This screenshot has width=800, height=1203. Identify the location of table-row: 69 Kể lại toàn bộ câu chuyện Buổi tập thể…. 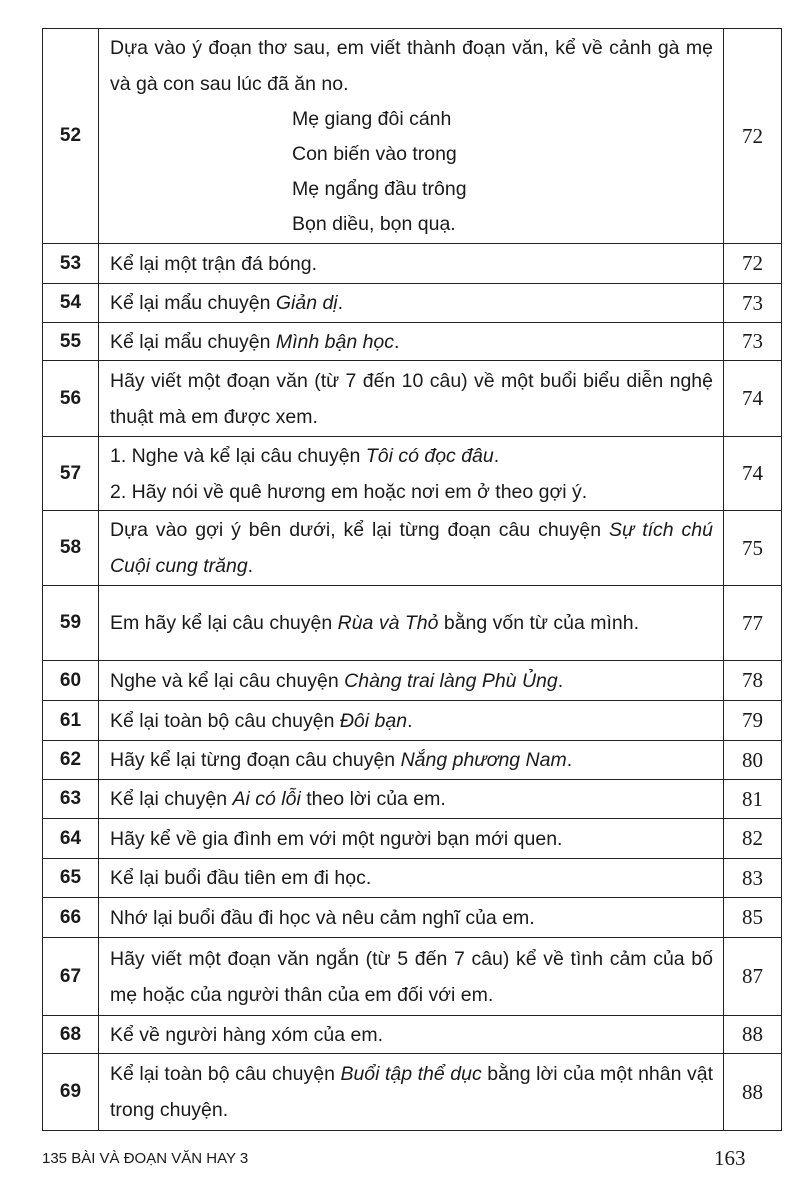
(412, 1092).